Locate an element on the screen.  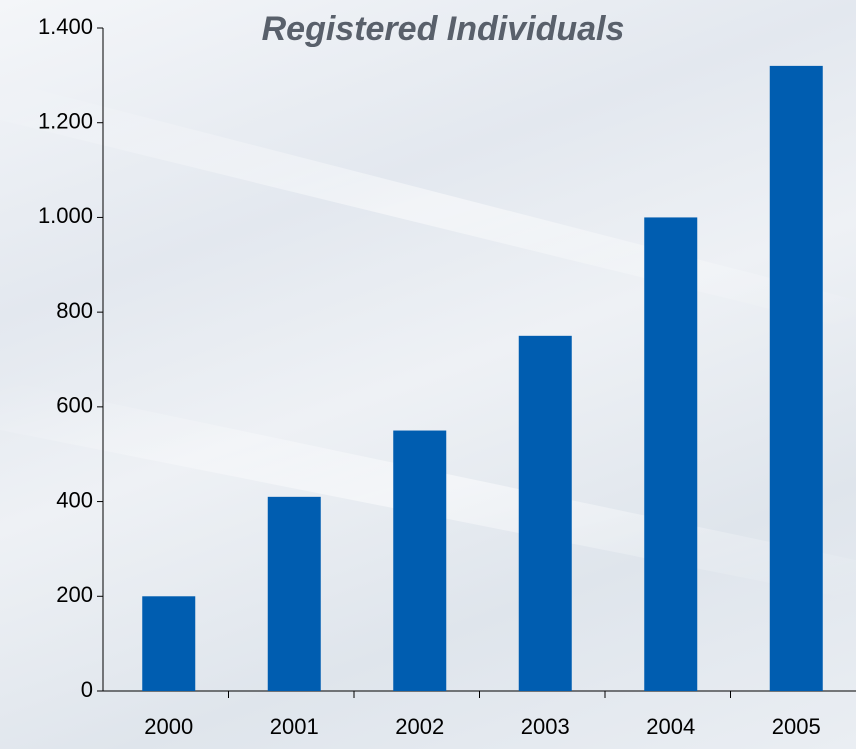
x-tick-label: 2001 is located at coordinates (294, 726).